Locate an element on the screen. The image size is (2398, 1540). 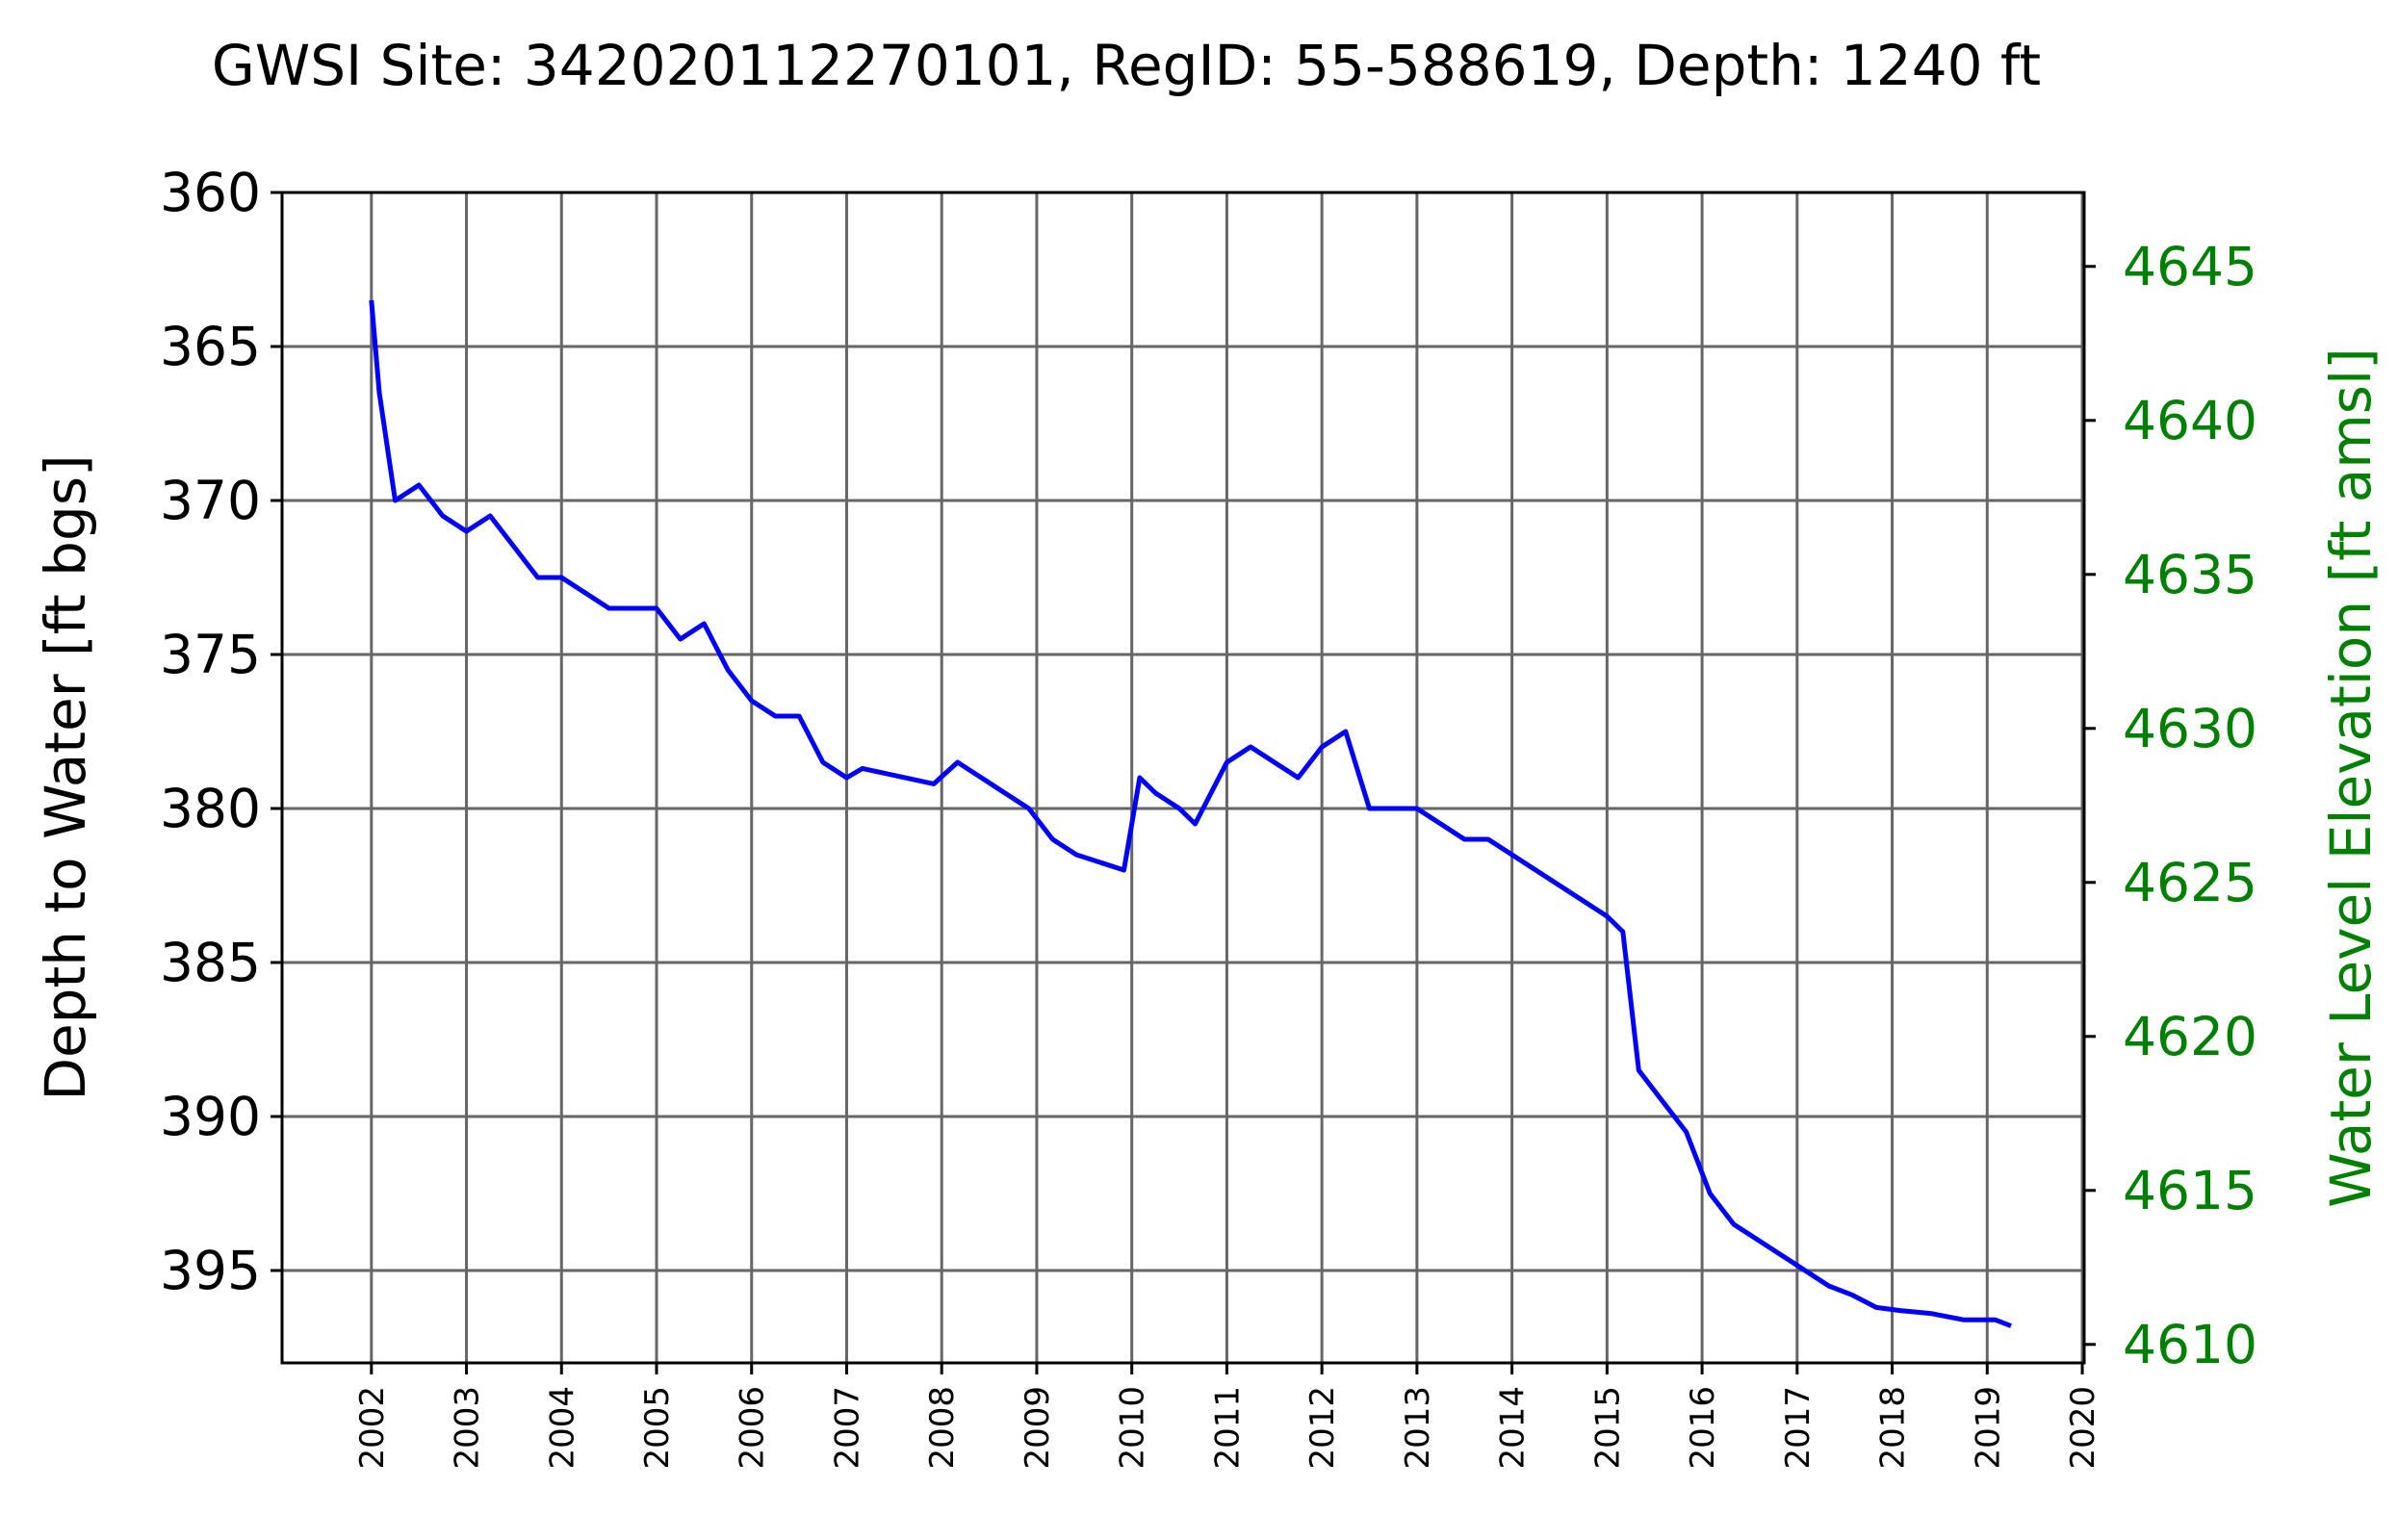
x-tick-label: 2006 is located at coordinates (753, 1428).